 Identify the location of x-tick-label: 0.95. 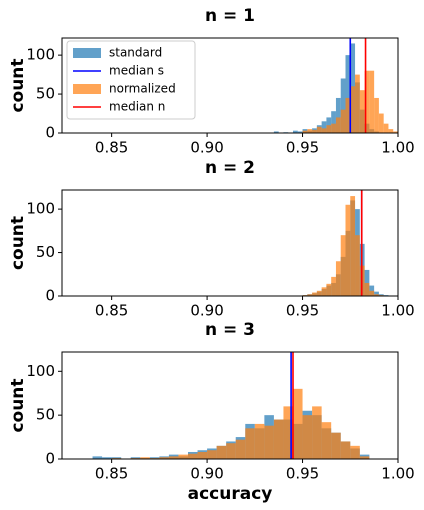
(302, 474).